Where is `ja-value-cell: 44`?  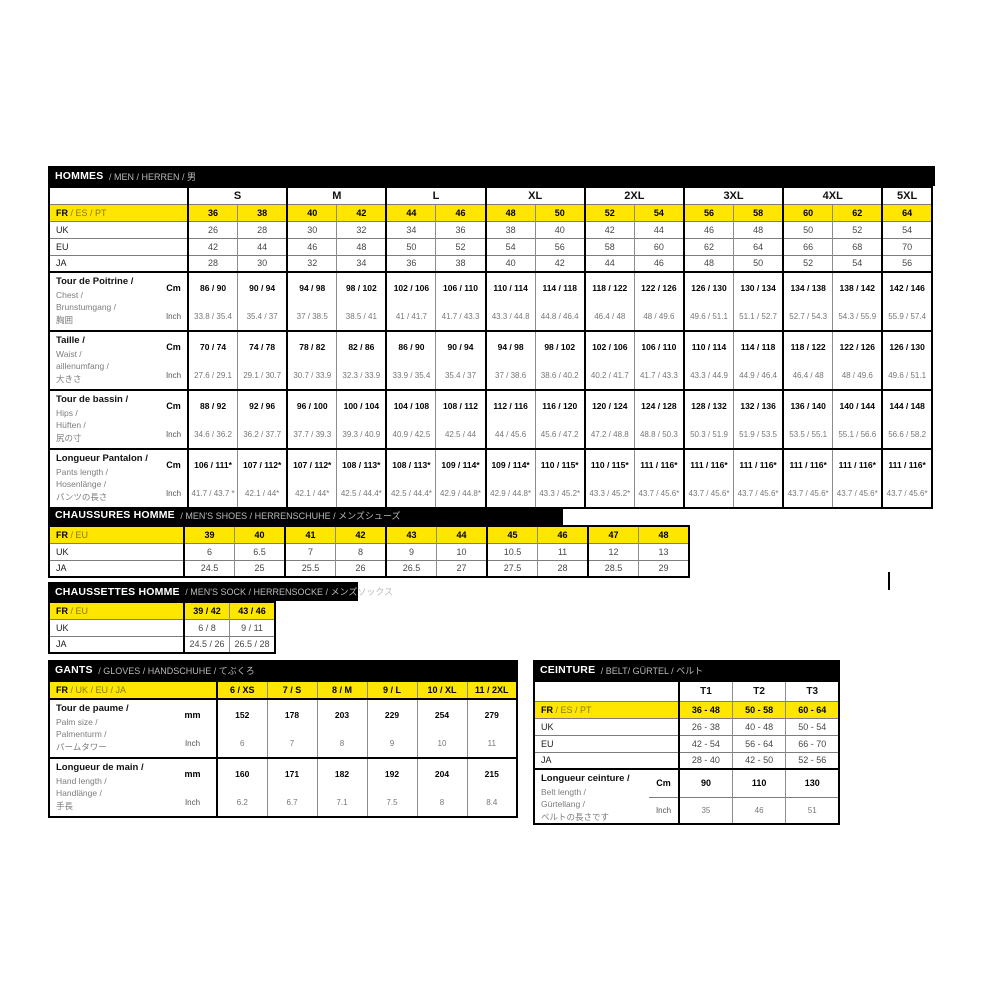 ja-value-cell: 44 is located at coordinates (609, 263).